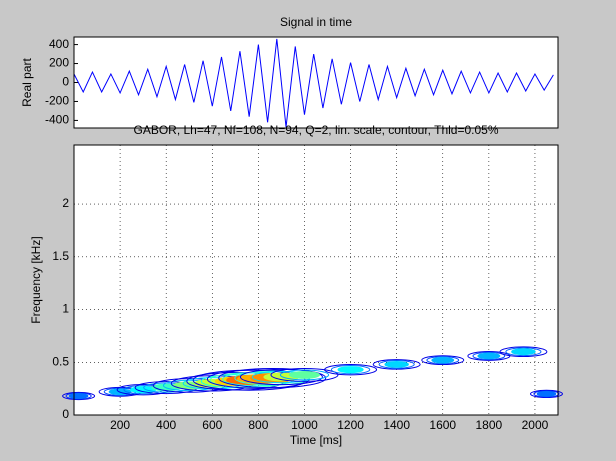 The height and width of the screenshot is (461, 616). Describe the element at coordinates (57, 101) in the screenshot. I see `y-tick-label: -200` at that location.